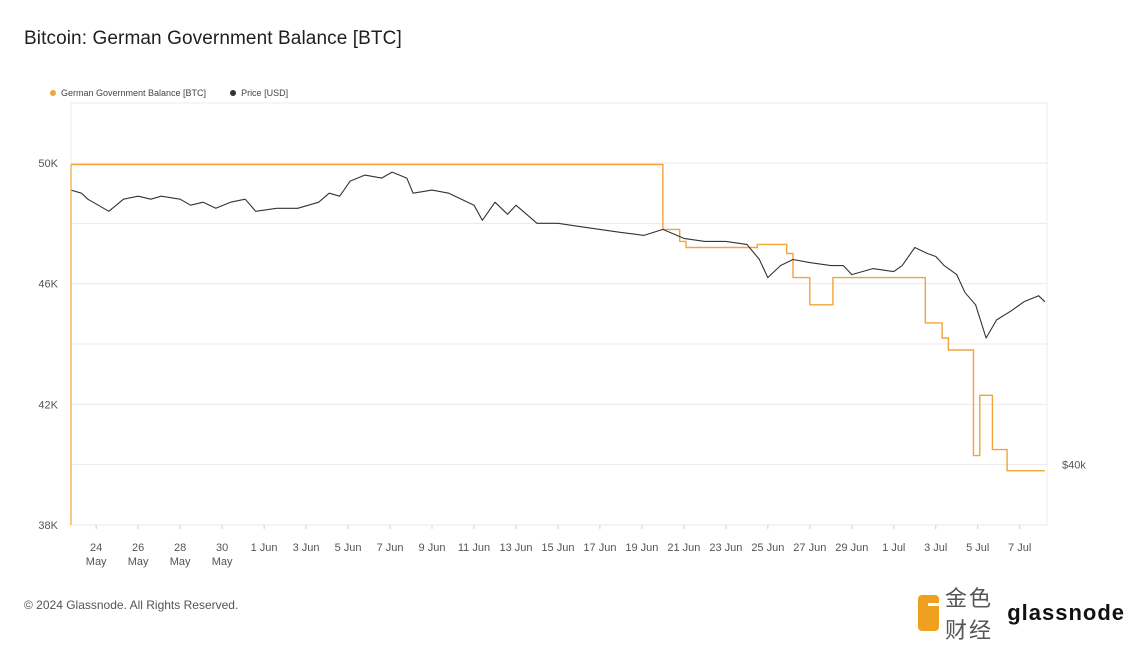 The image size is (1125, 645). What do you see at coordinates (725, 548) in the screenshot?
I see `x-tick-label: 23 Jun` at bounding box center [725, 548].